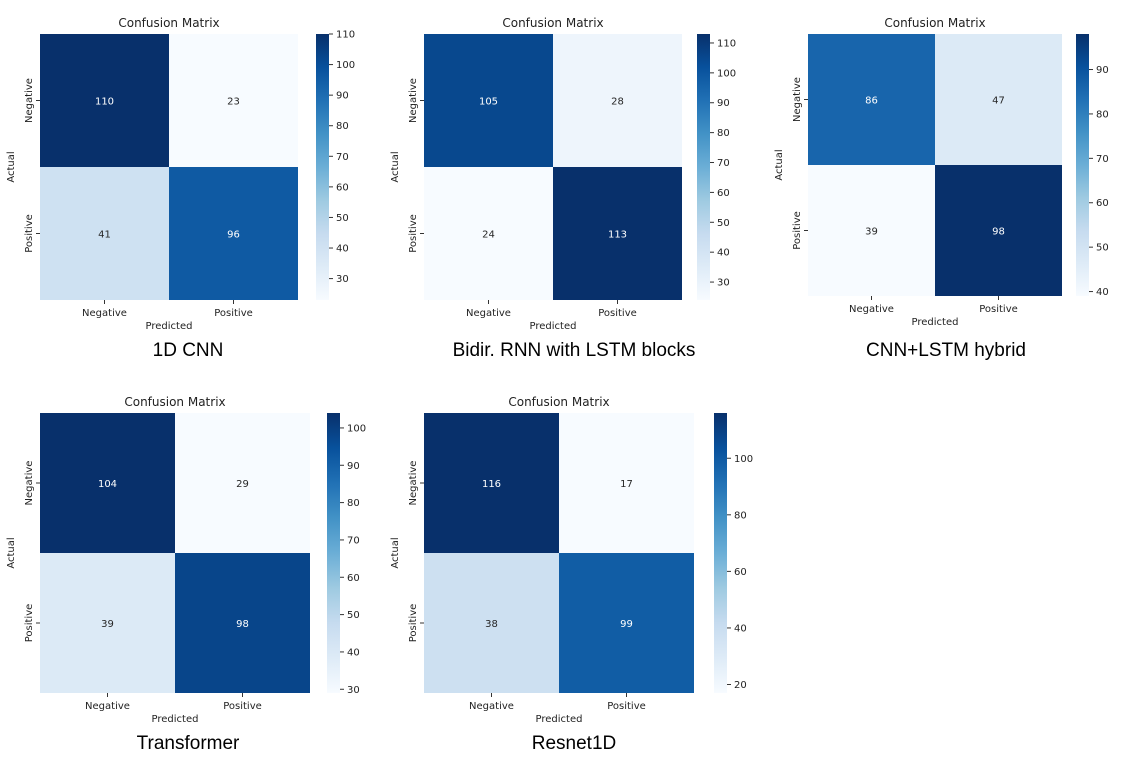 This screenshot has height=769, width=1129. I want to click on cell-value: 96, so click(233, 235).